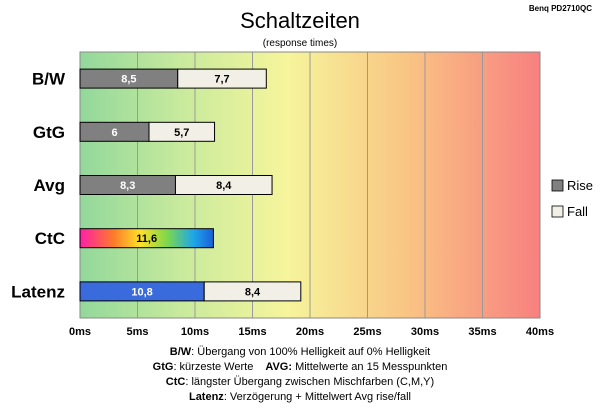 Image resolution: width=600 pixels, height=415 pixels. Describe the element at coordinates (300, 43) in the screenshot. I see `chart-subtitle: (response times)` at that location.